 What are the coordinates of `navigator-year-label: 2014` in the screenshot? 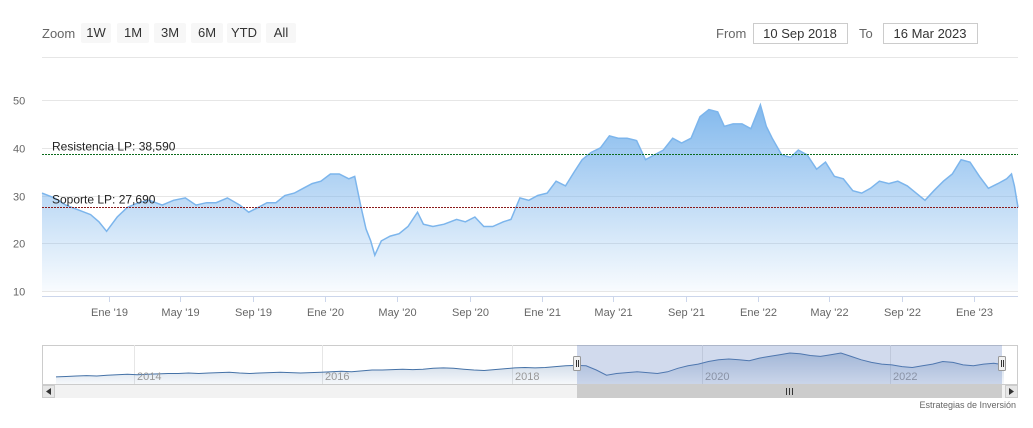 It's located at (149, 377).